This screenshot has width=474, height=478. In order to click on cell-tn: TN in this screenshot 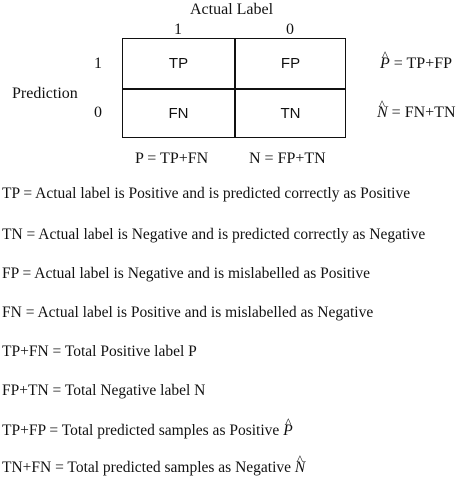, I will do `click(290, 113)`.